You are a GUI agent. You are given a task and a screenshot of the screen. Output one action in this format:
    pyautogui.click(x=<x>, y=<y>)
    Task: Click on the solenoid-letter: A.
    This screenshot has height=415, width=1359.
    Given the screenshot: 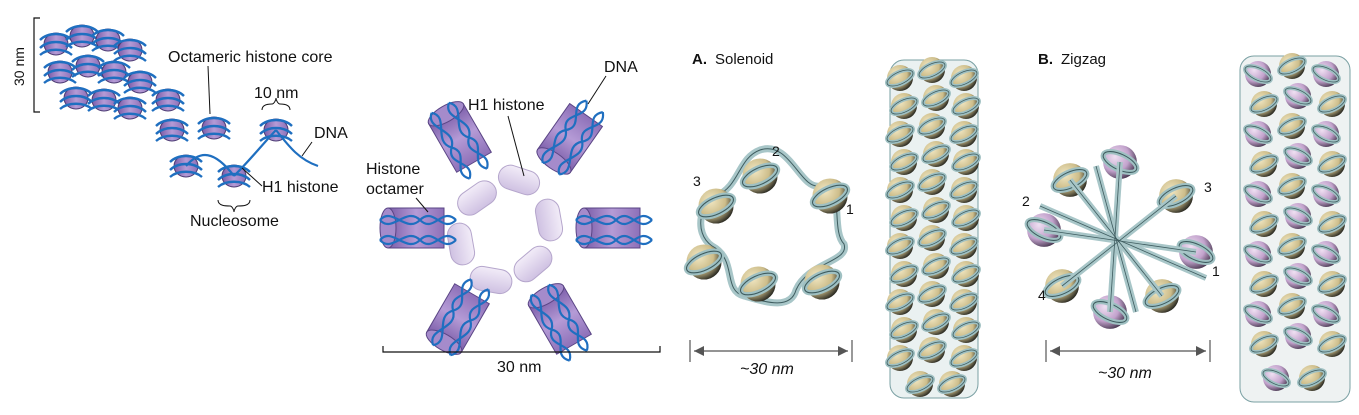 What is the action you would take?
    pyautogui.click(x=699, y=59)
    